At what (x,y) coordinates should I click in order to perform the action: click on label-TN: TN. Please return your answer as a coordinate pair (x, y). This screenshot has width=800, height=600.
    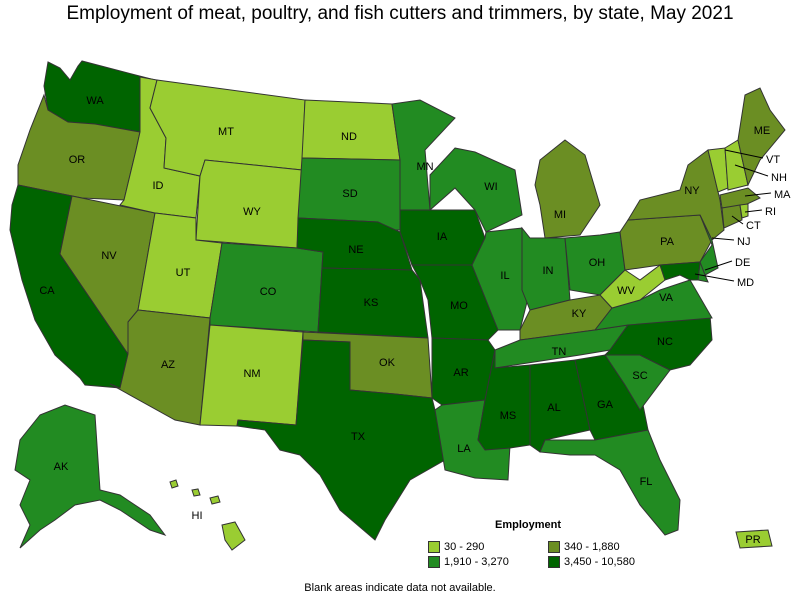
    Looking at the image, I should click on (559, 352).